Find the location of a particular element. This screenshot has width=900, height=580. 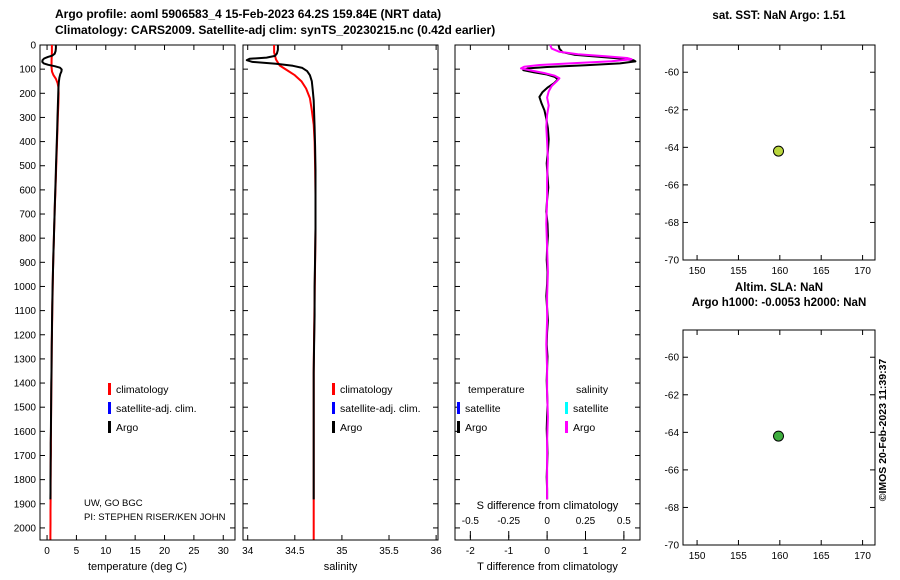

x-tick-label: 15 is located at coordinates (136, 551).